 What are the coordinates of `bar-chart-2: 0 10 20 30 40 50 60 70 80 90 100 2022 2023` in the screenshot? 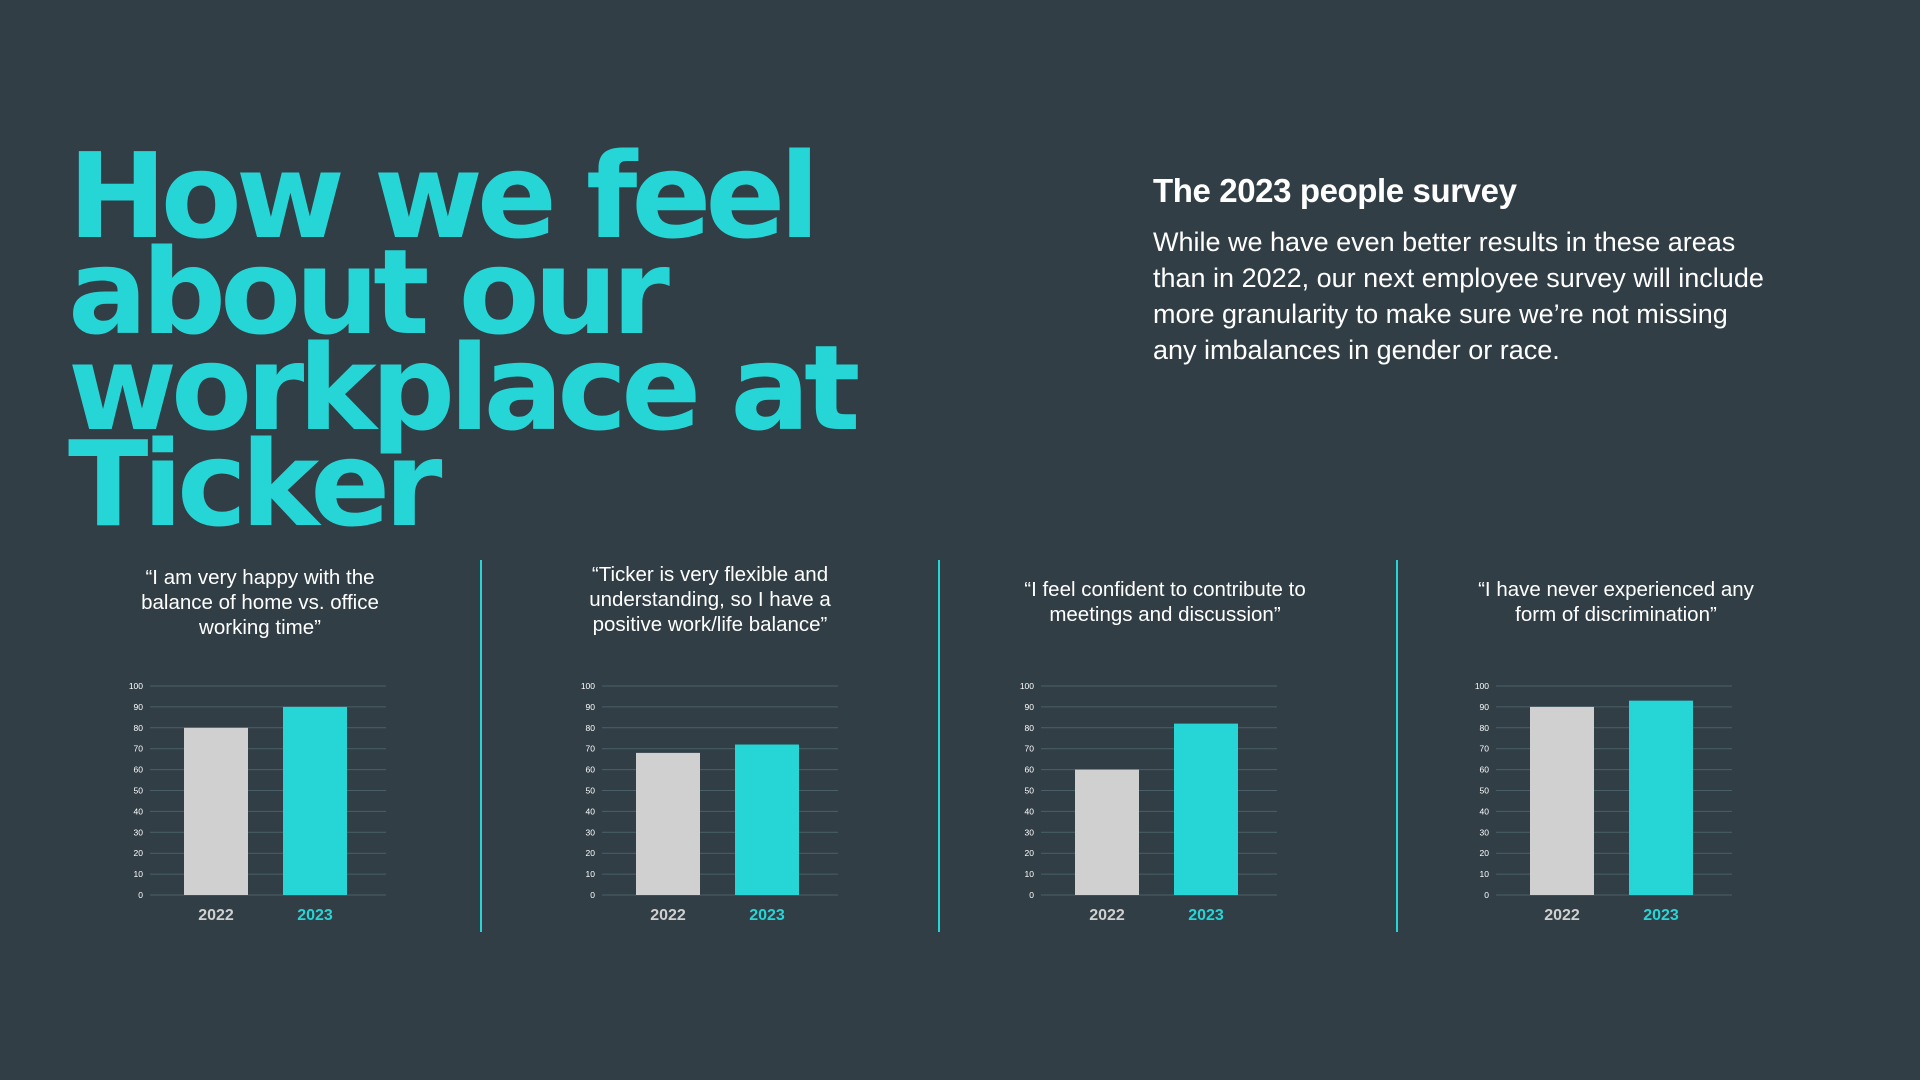 It's located at (709, 802).